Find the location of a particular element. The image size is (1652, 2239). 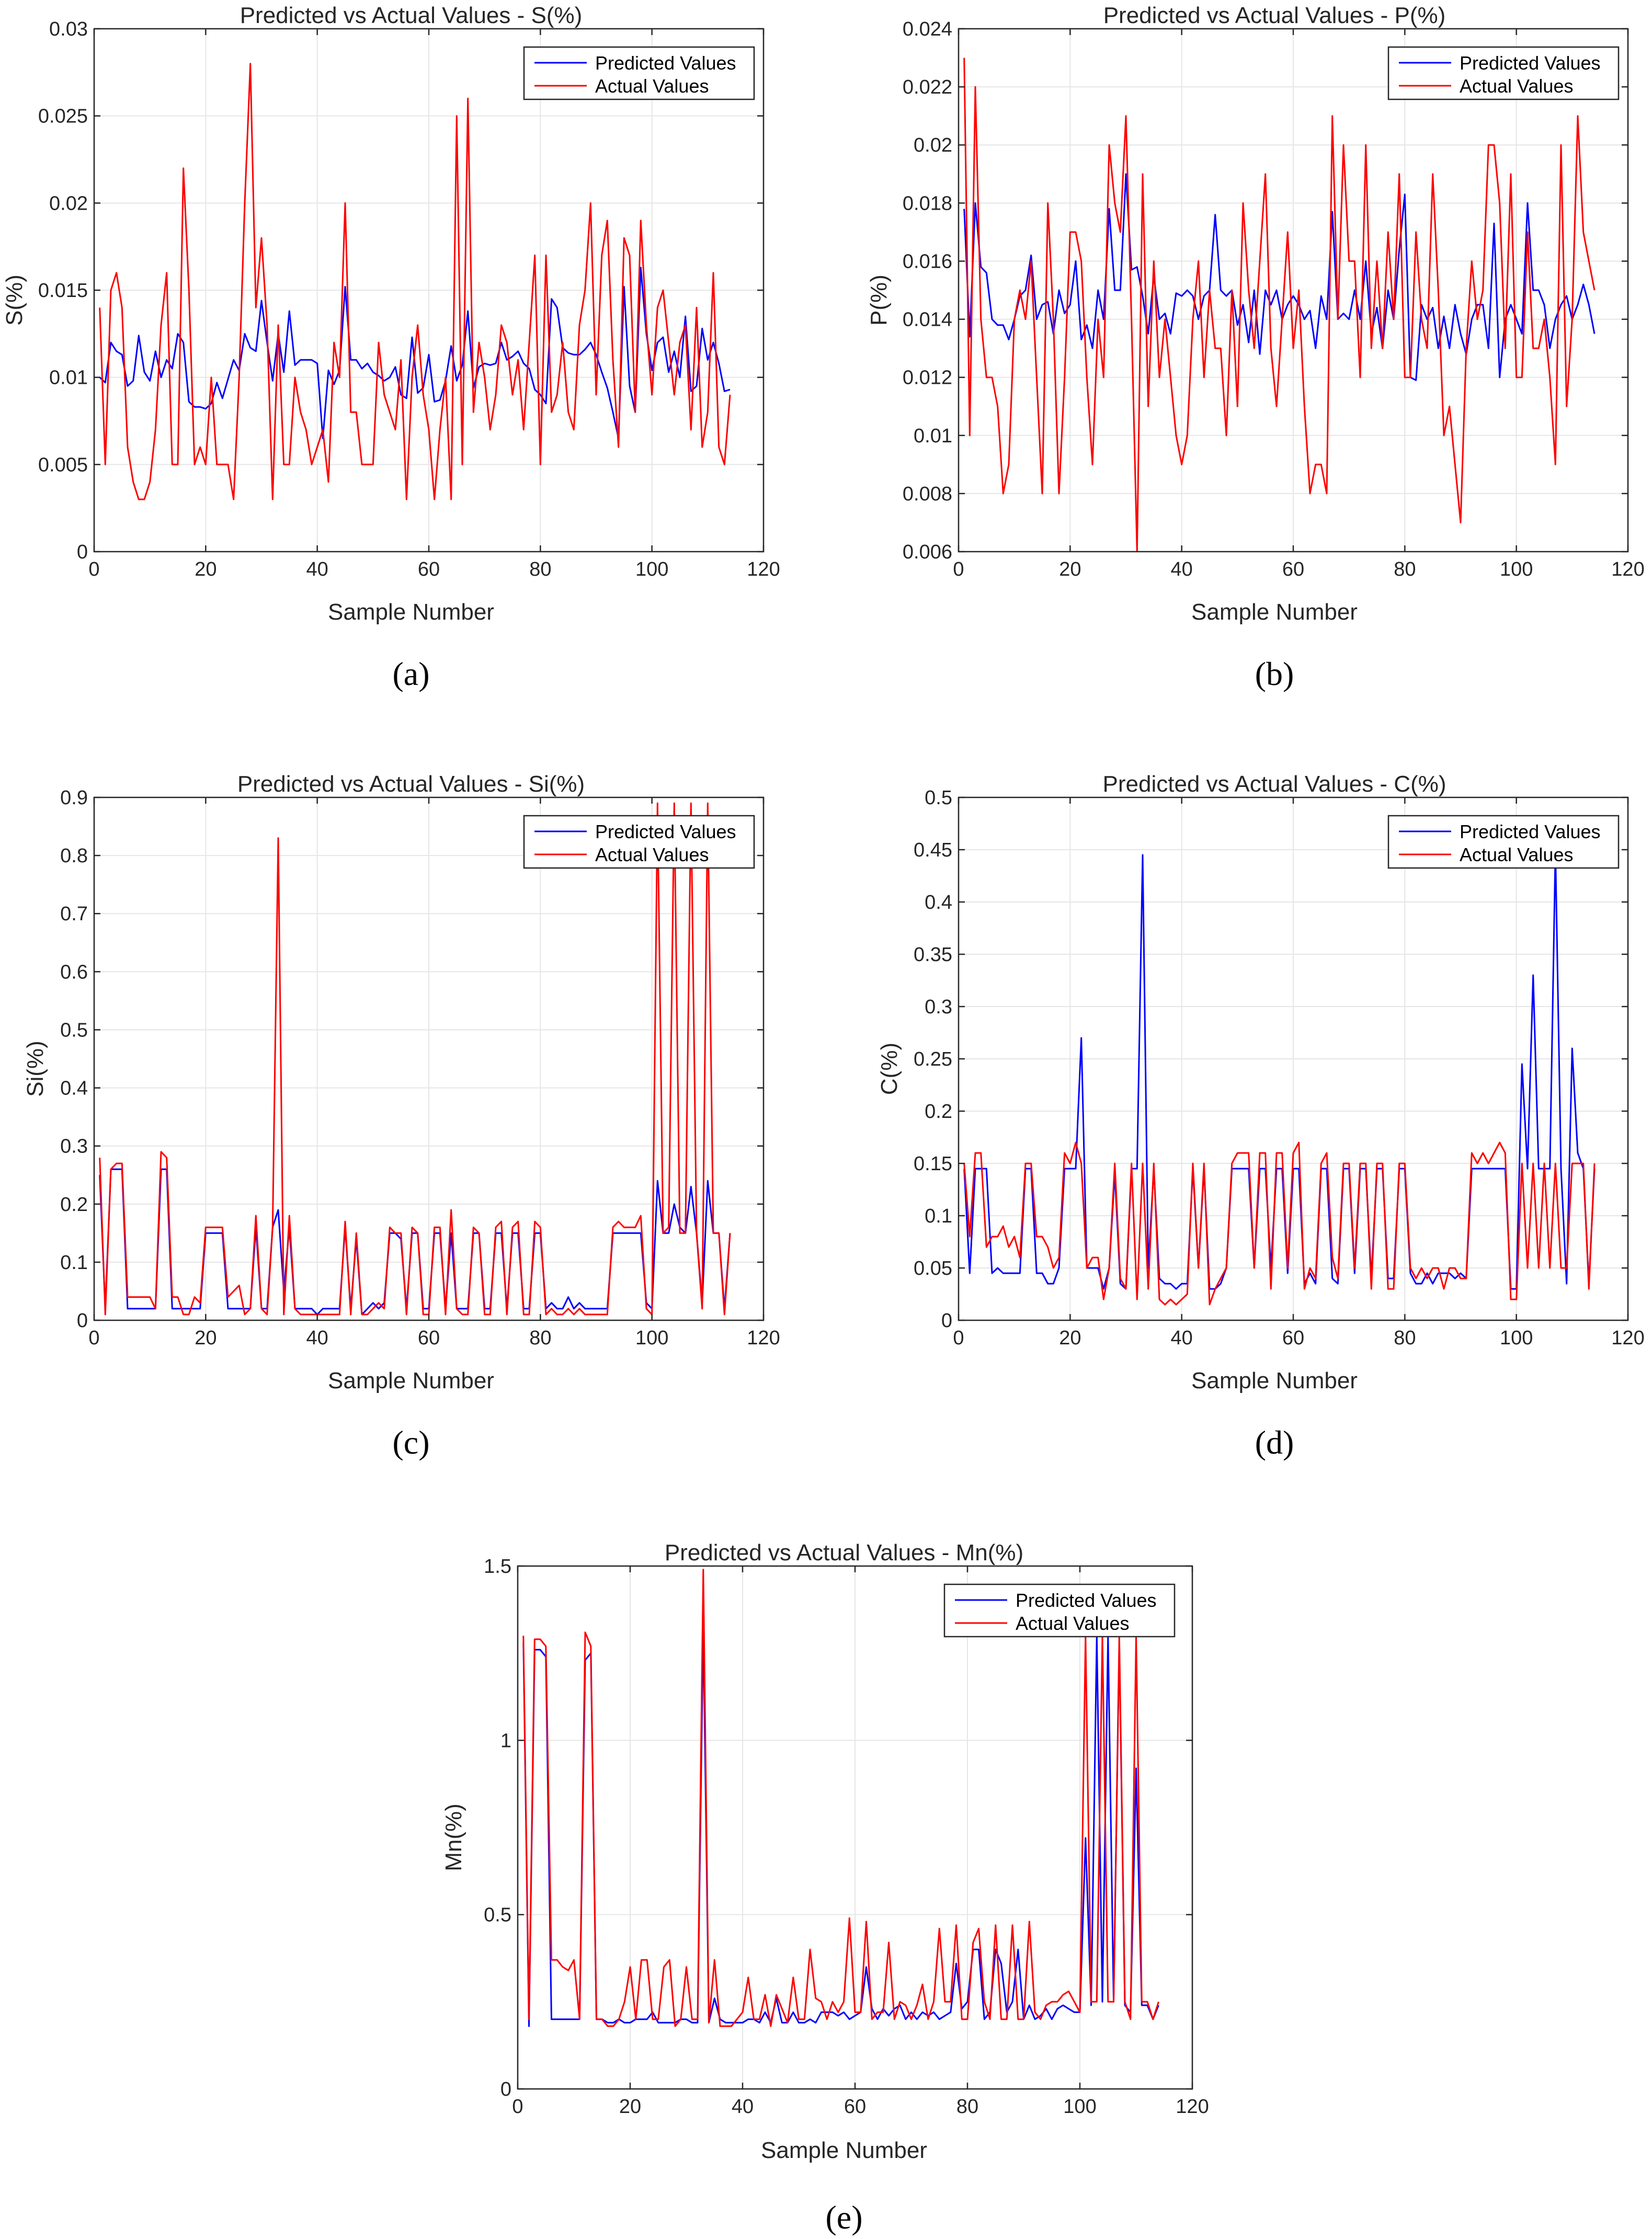

chart-title: Predicted vs Actual Values - Mn(%) is located at coordinates (844, 1553).